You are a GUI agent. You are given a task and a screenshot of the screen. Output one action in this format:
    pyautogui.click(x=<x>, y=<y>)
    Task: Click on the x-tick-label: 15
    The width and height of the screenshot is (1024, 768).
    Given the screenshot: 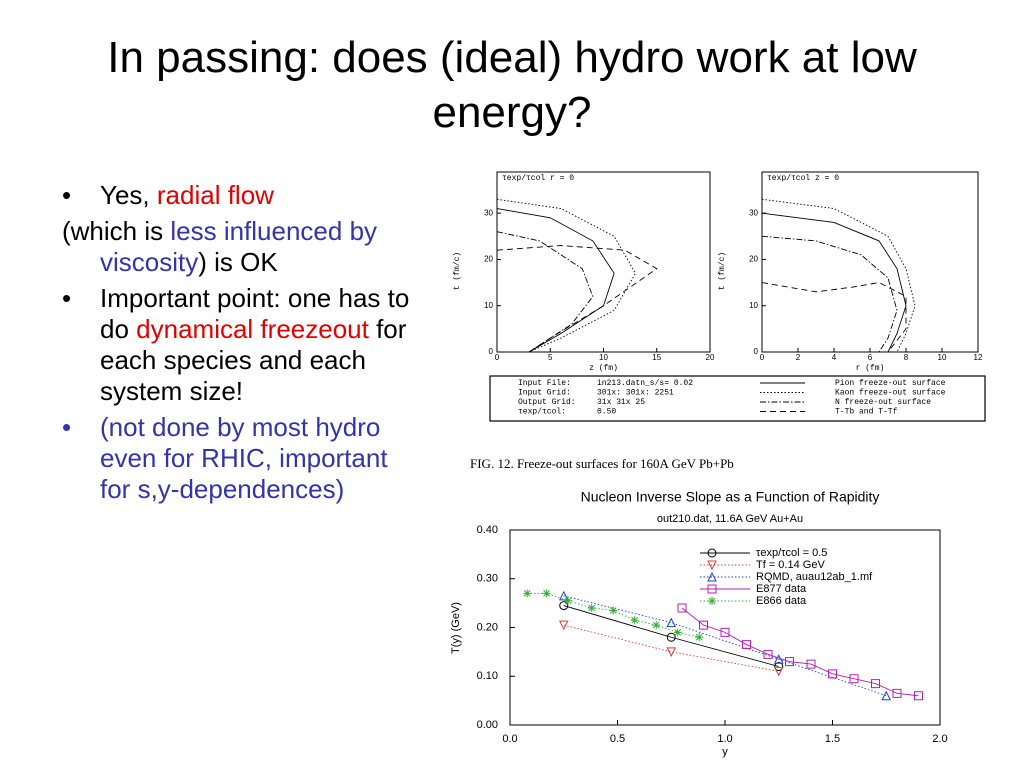 What is the action you would take?
    pyautogui.click(x=656, y=357)
    